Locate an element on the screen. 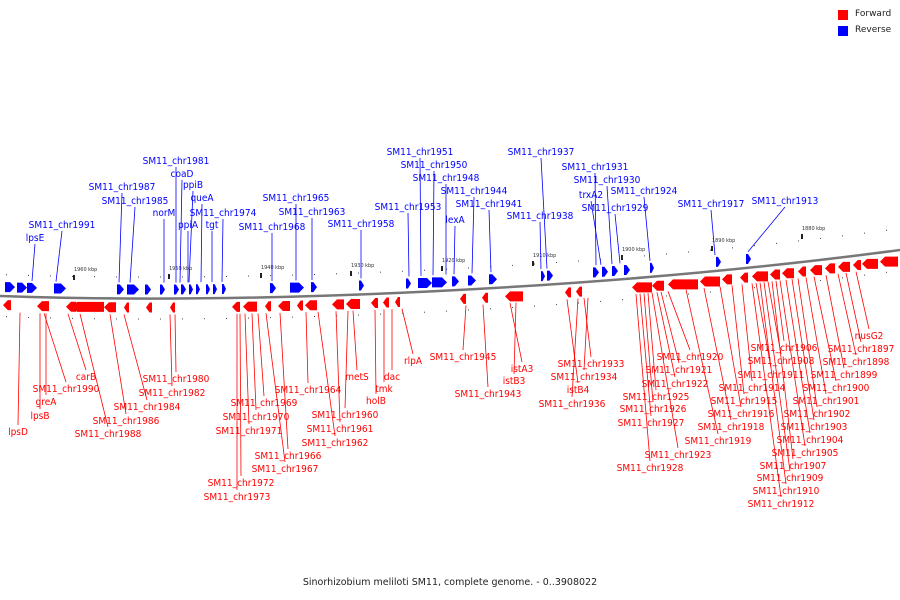 Image resolution: width=900 pixels, height=600 pixels. gene-label: SM11_chr1936 is located at coordinates (572, 404).